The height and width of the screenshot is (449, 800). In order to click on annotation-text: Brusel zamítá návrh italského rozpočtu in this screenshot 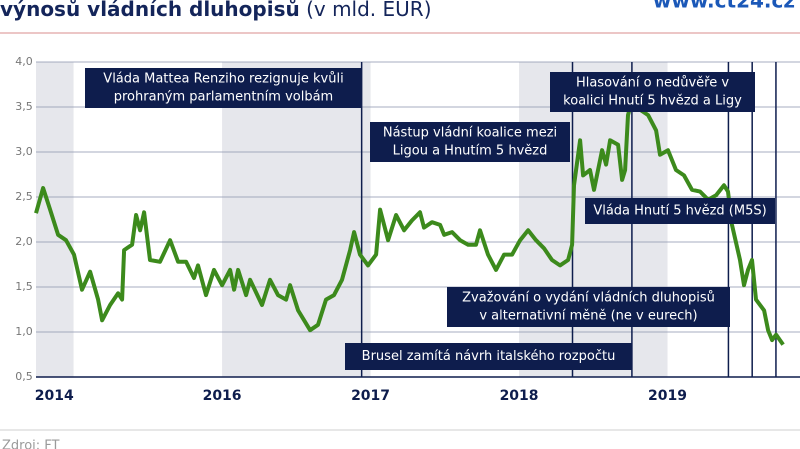, I will do `click(489, 356)`.